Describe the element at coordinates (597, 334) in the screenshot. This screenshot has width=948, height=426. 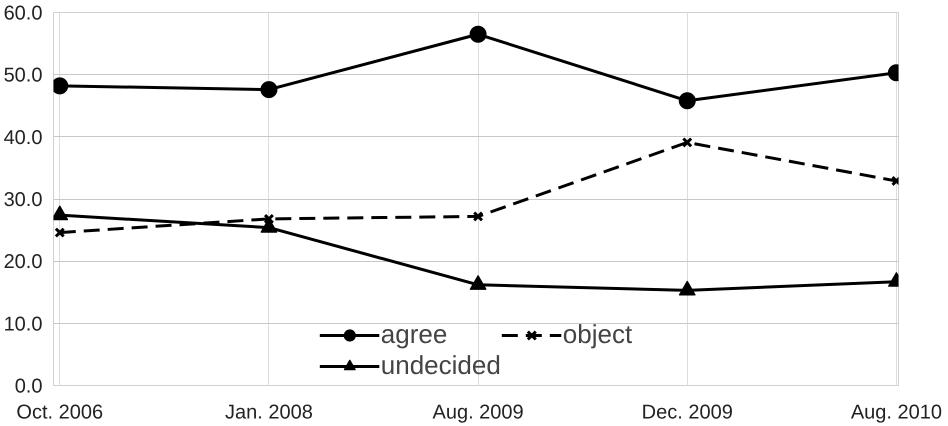
I see `legend-label: object` at that location.